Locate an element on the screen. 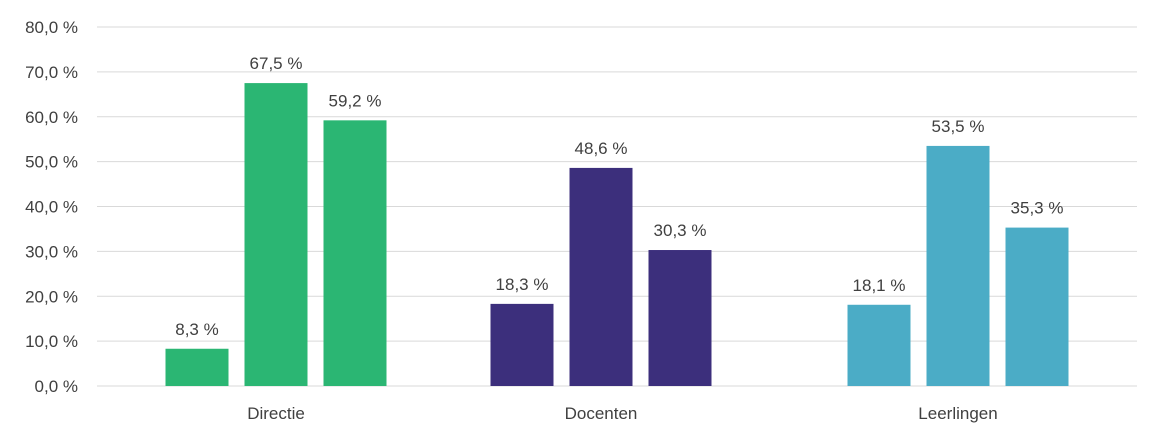 Image resolution: width=1159 pixels, height=433 pixels. y-tick-label: 0,0 % is located at coordinates (56, 386).